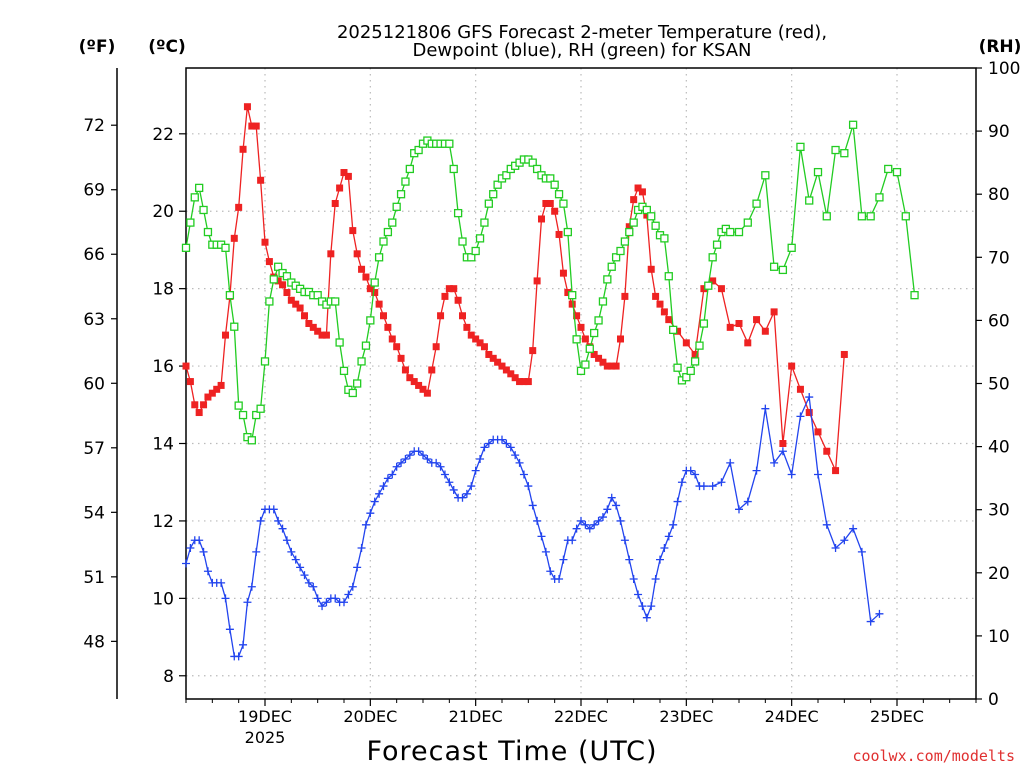 This screenshot has height=768, width=1024. What do you see at coordinates (94, 126) in the screenshot?
I see `f-tick-label: 72` at bounding box center [94, 126].